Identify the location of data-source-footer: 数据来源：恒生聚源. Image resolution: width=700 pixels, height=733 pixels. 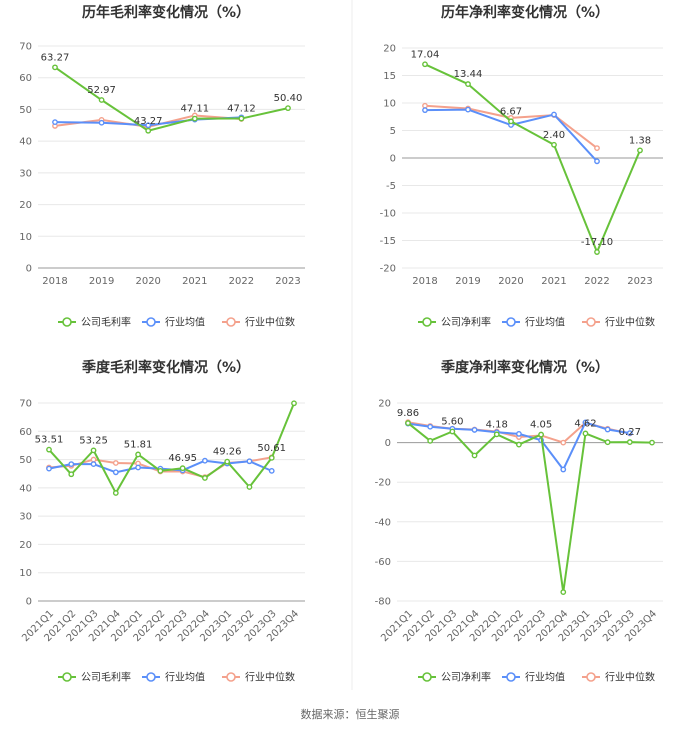
(350, 714).